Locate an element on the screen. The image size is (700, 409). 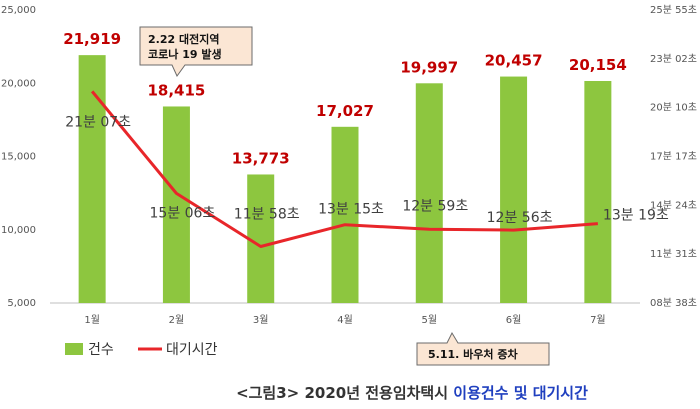
figure-caption: <그림3> 2020년 전용임차택시 이용건수 및 대기시간 is located at coordinates (412, 393).